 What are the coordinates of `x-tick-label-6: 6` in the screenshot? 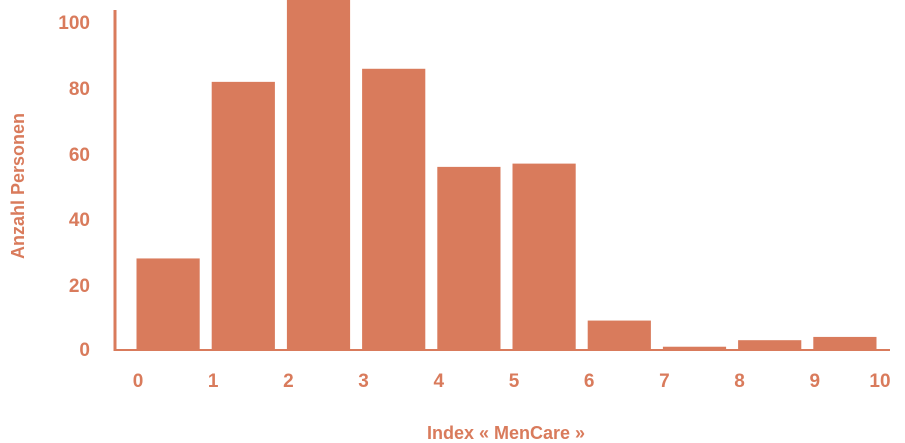 It's located at (589, 381).